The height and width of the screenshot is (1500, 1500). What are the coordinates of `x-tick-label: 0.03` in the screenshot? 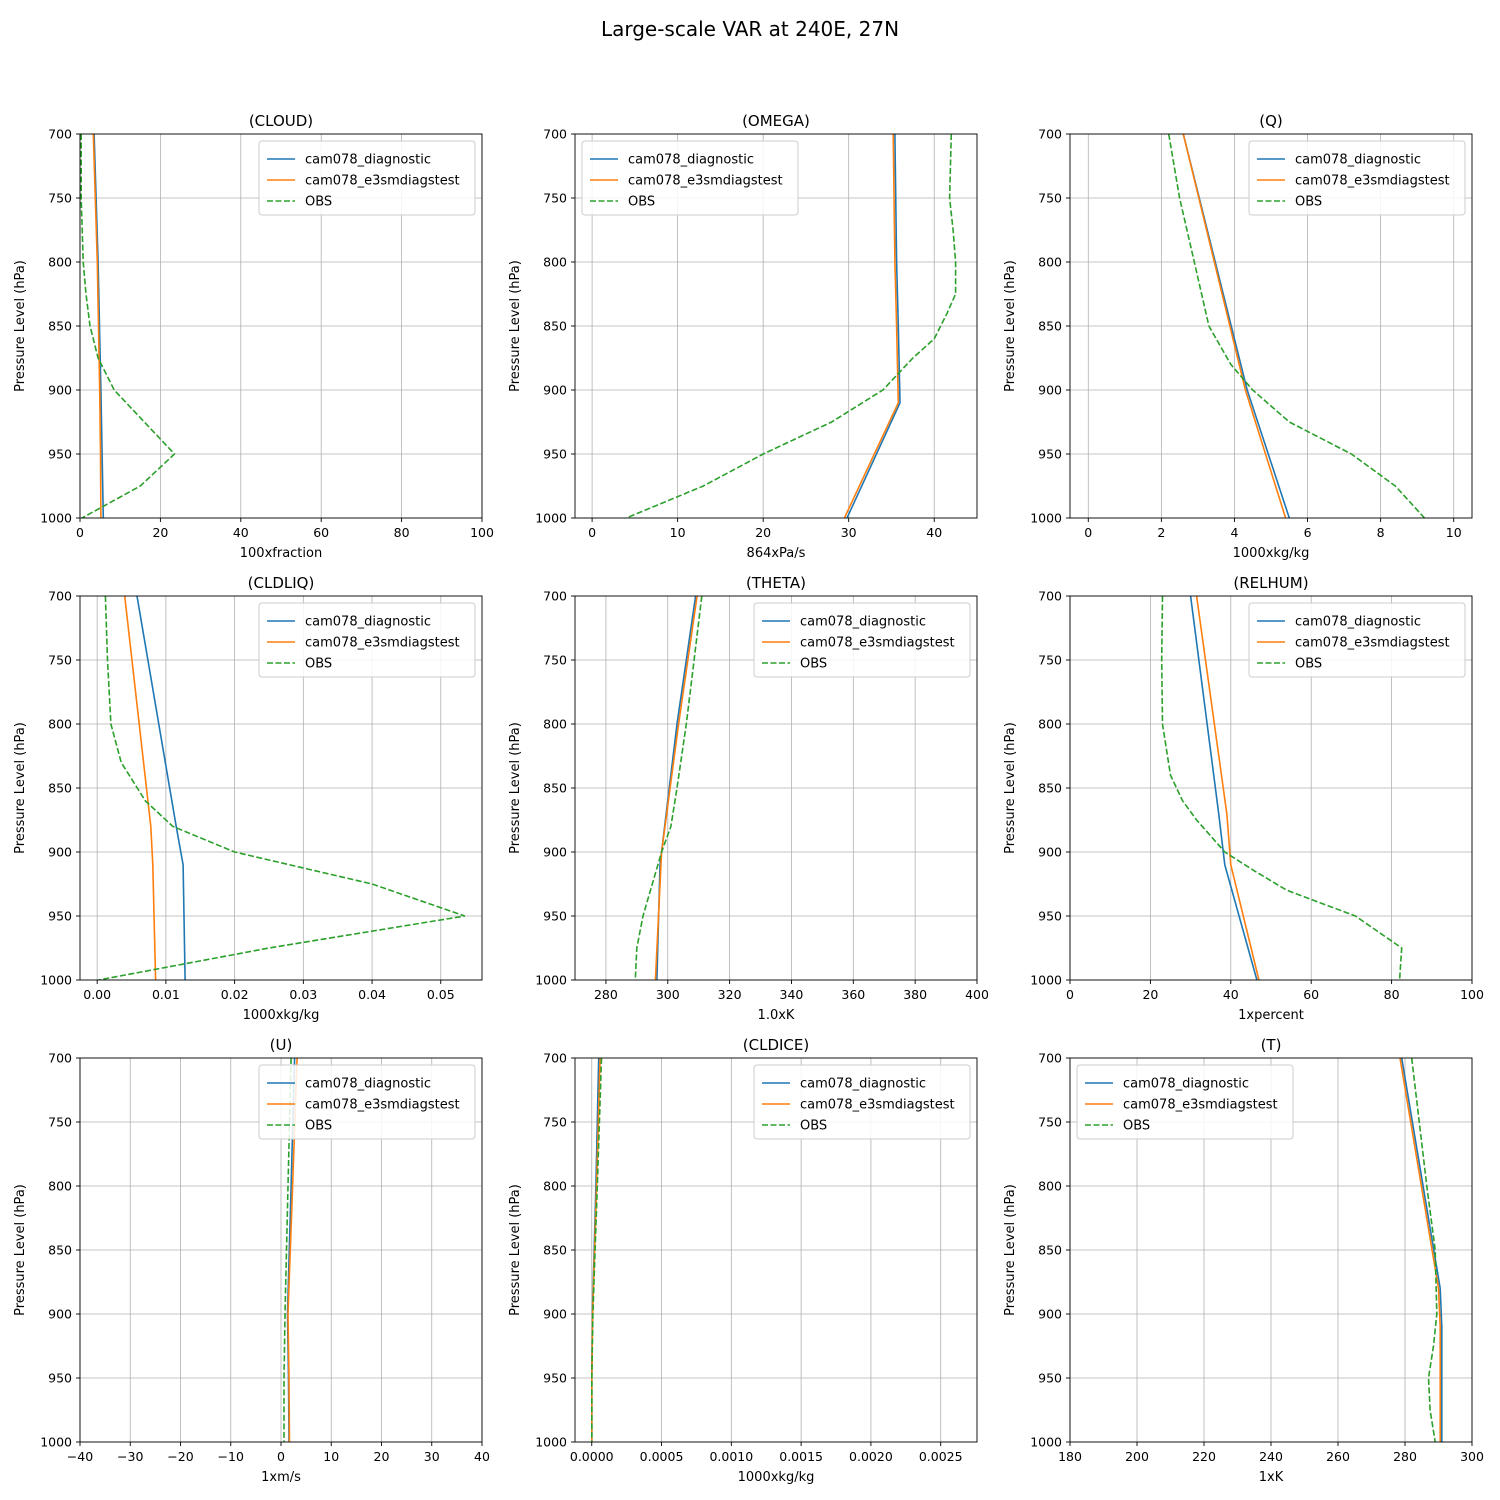 It's located at (303, 994).